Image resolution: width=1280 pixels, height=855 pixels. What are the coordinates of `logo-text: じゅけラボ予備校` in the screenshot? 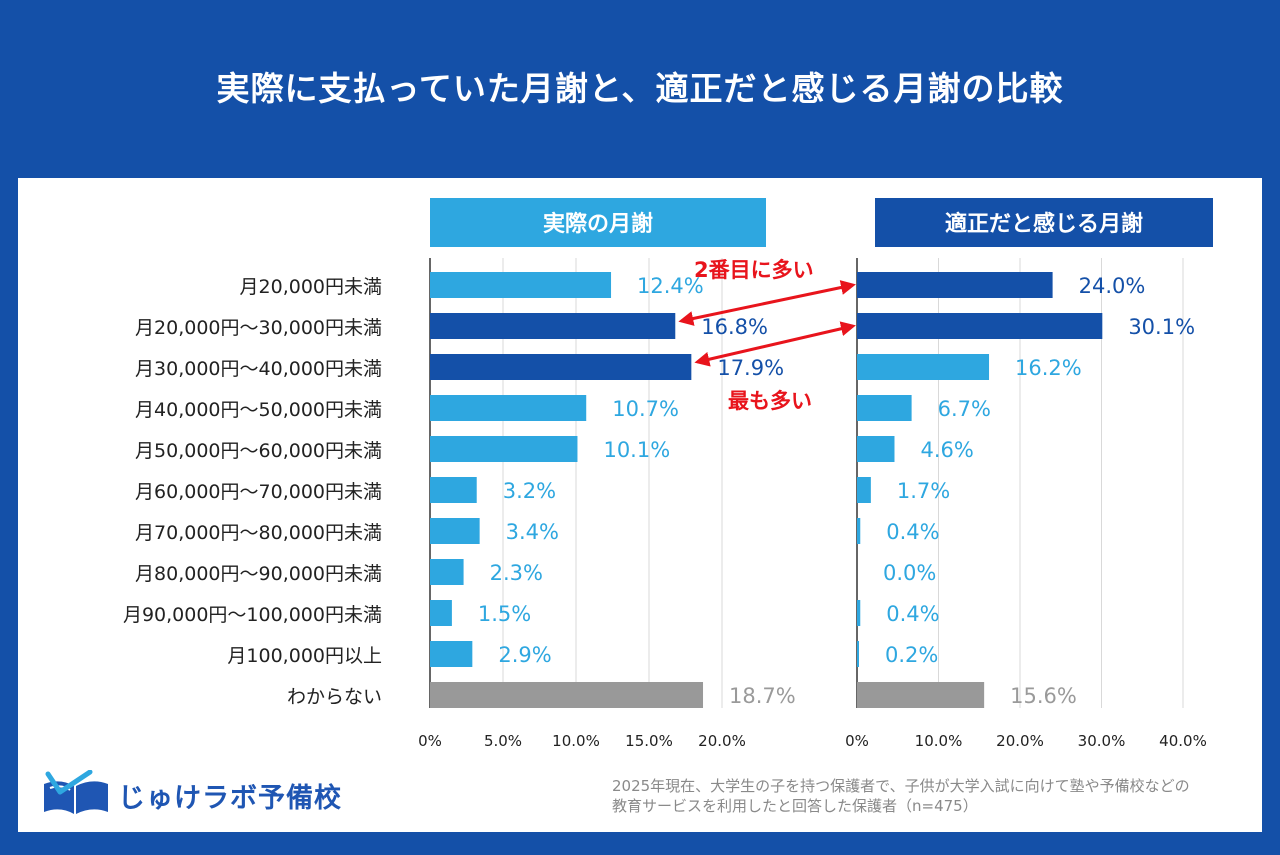 It's located at (230, 798).